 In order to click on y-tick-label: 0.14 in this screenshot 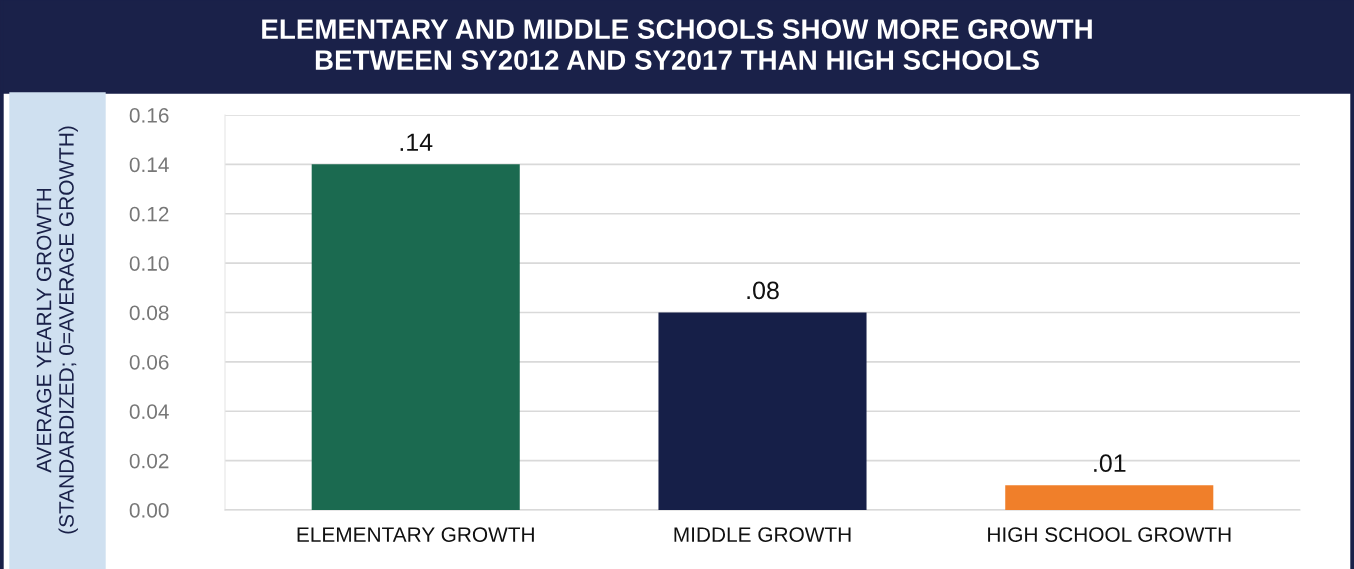, I will do `click(149, 165)`.